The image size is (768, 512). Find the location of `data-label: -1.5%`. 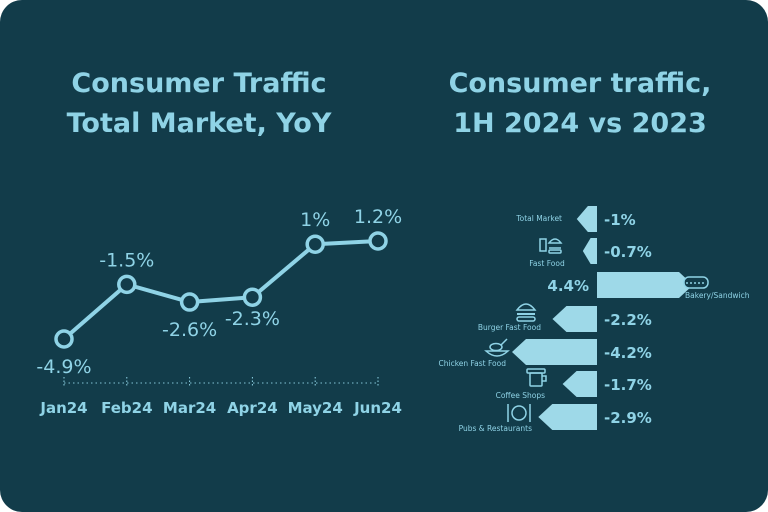

data-label: -1.5% is located at coordinates (126, 260).